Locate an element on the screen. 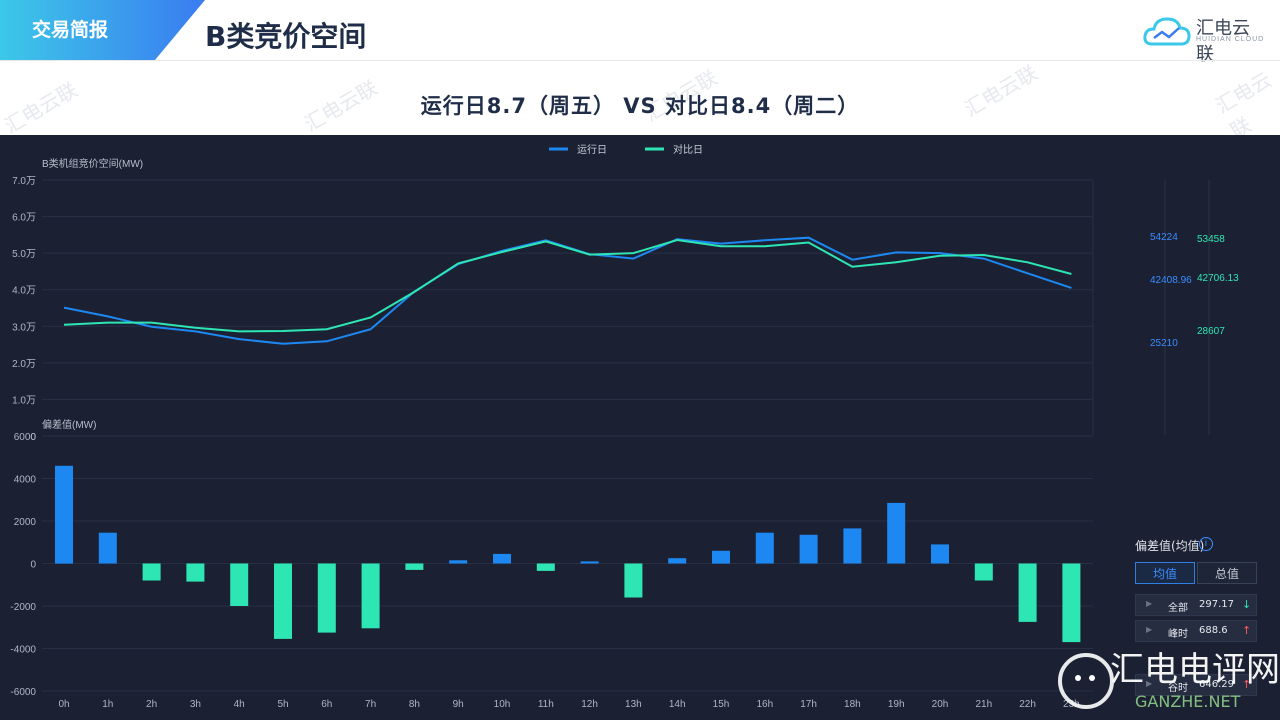  line-y-axis-label: B类机组竞价空间(MW) is located at coordinates (92, 163).